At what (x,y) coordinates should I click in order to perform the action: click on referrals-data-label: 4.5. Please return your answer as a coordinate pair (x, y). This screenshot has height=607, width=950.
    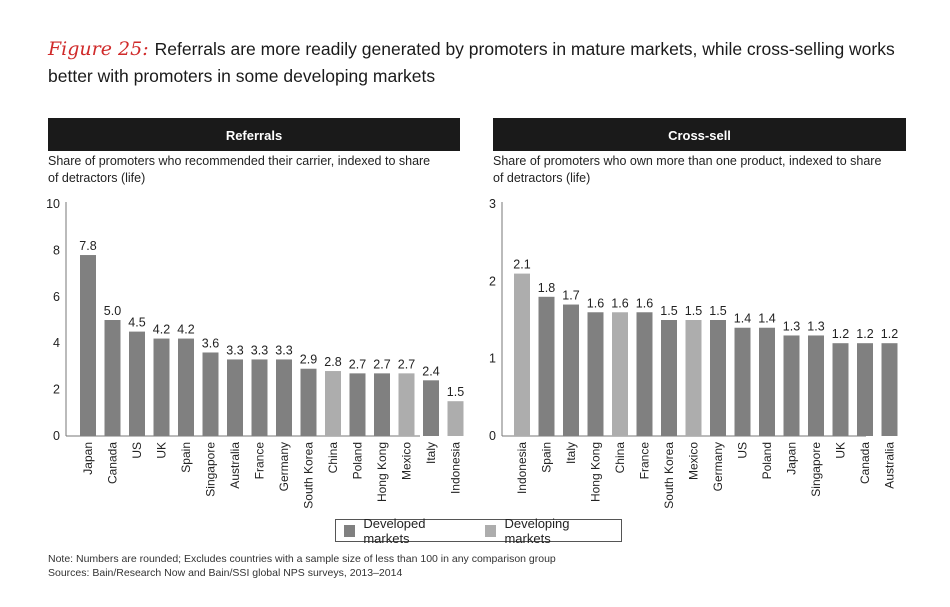
    Looking at the image, I should click on (136, 323).